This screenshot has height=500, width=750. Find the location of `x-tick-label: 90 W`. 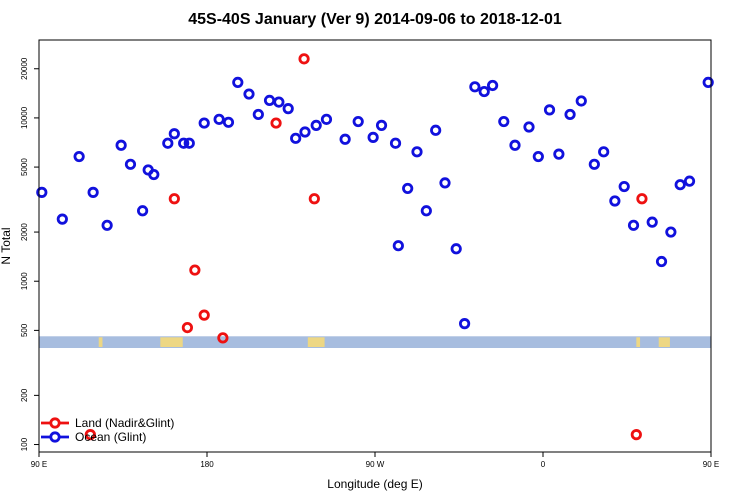

x-tick-label: 90 W is located at coordinates (375, 464).